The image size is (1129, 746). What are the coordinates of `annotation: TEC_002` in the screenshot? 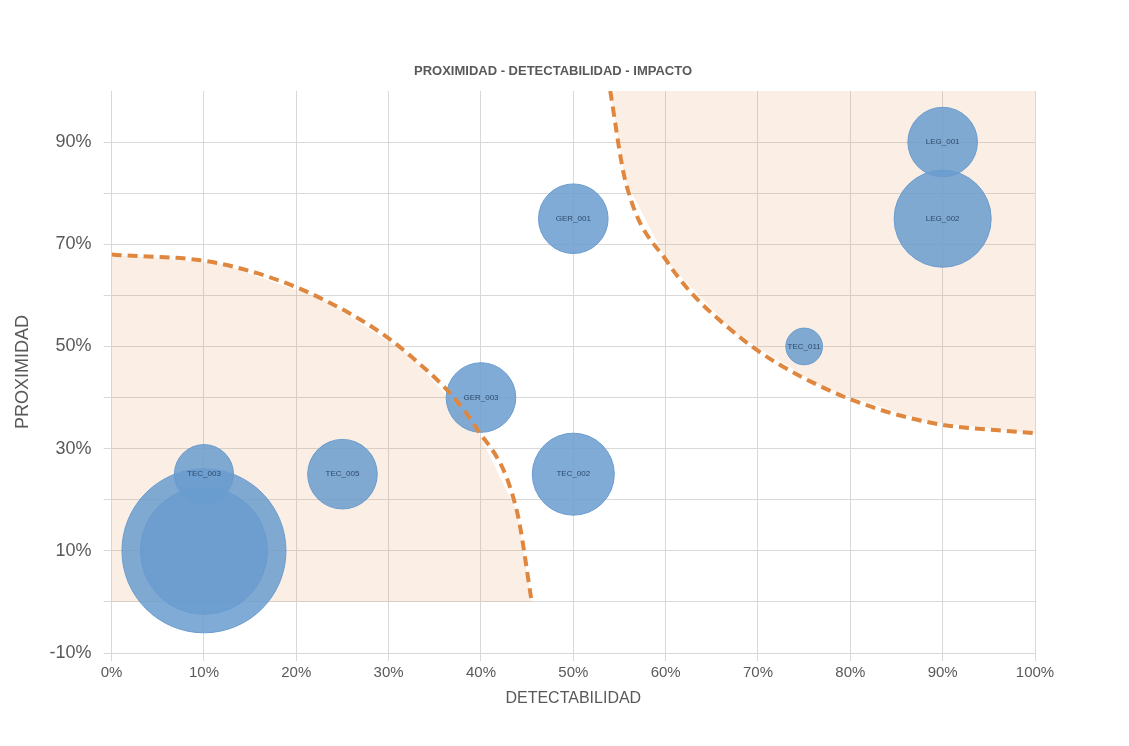 It's located at (573, 474).